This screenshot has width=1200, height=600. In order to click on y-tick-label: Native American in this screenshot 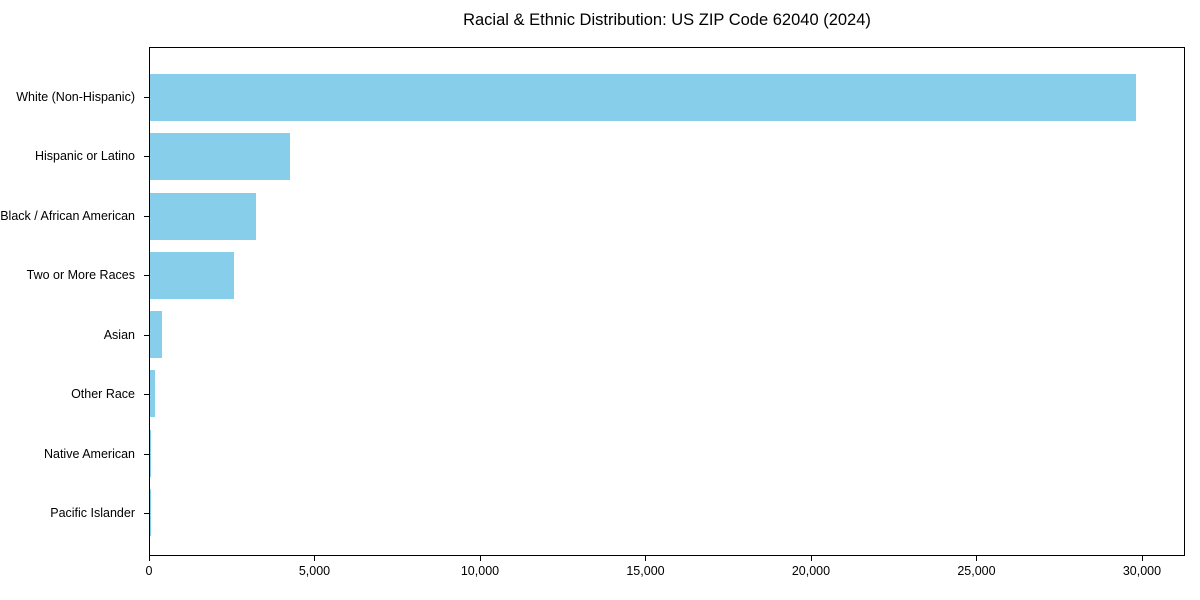, I will do `click(89, 453)`.